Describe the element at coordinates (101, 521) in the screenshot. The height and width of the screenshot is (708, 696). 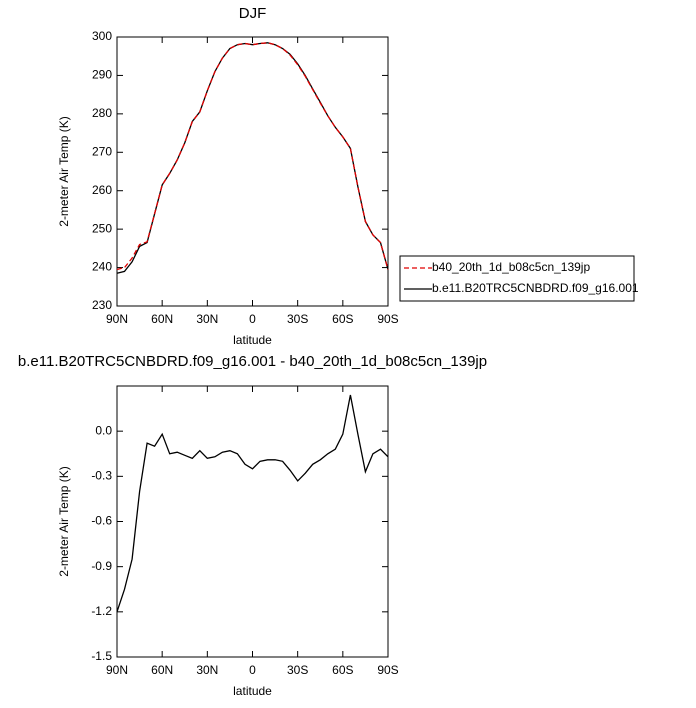
I see `y-tick-label: -0.6` at that location.